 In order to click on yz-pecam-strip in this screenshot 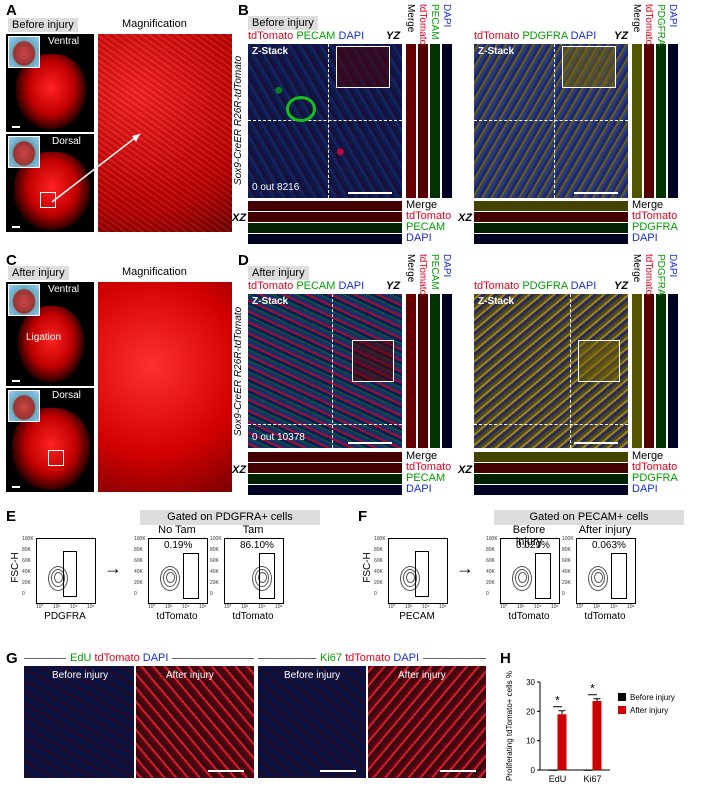, I will do `click(435, 121)`.